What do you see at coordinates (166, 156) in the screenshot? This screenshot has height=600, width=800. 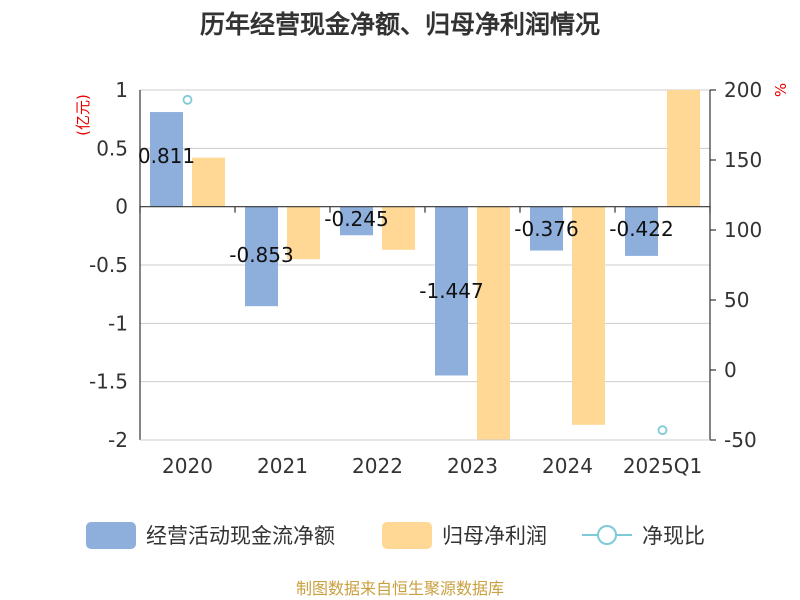 I see `cash-flow-data-label: 0.811` at bounding box center [166, 156].